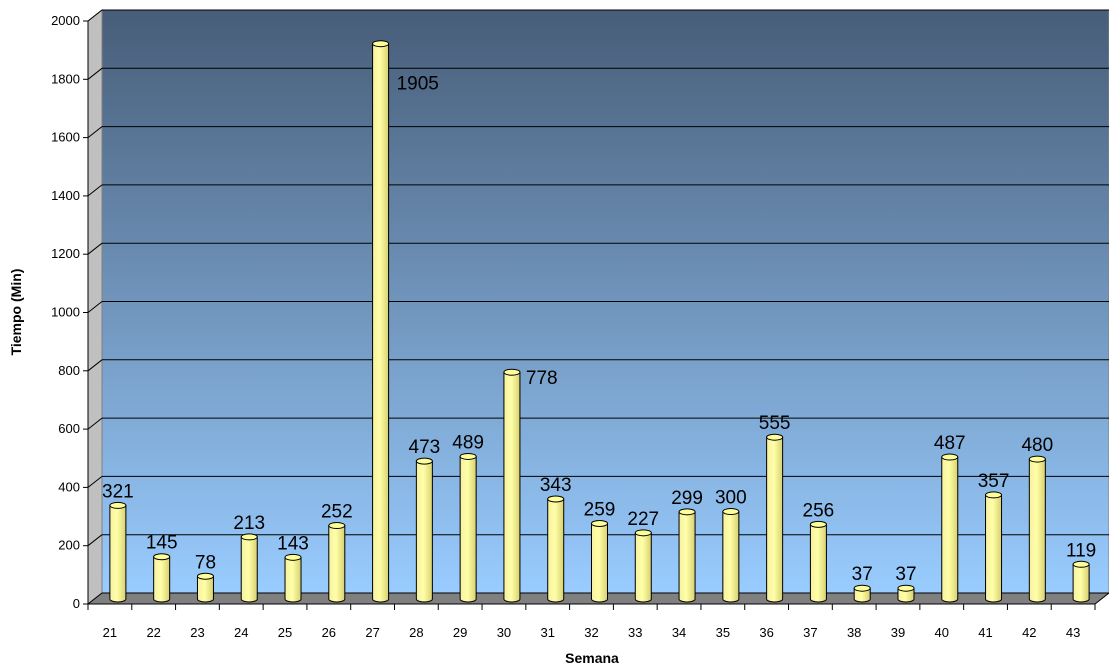  Describe the element at coordinates (65, 137) in the screenshot. I see `y-tick-label: 1600` at that location.